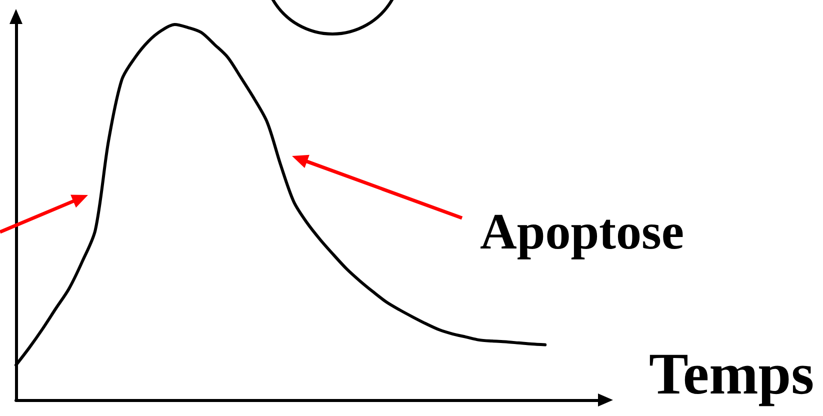  I want to click on x-axis-title: Temps, so click(731, 373).